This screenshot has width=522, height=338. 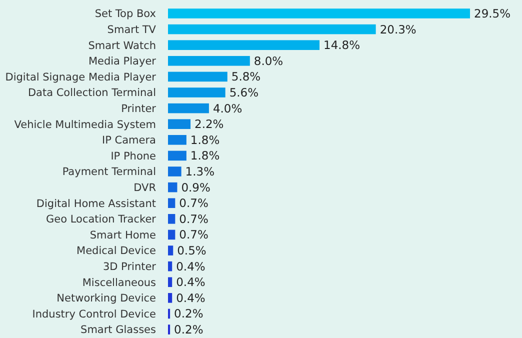 I want to click on data-label: 2.2%, so click(x=209, y=124).